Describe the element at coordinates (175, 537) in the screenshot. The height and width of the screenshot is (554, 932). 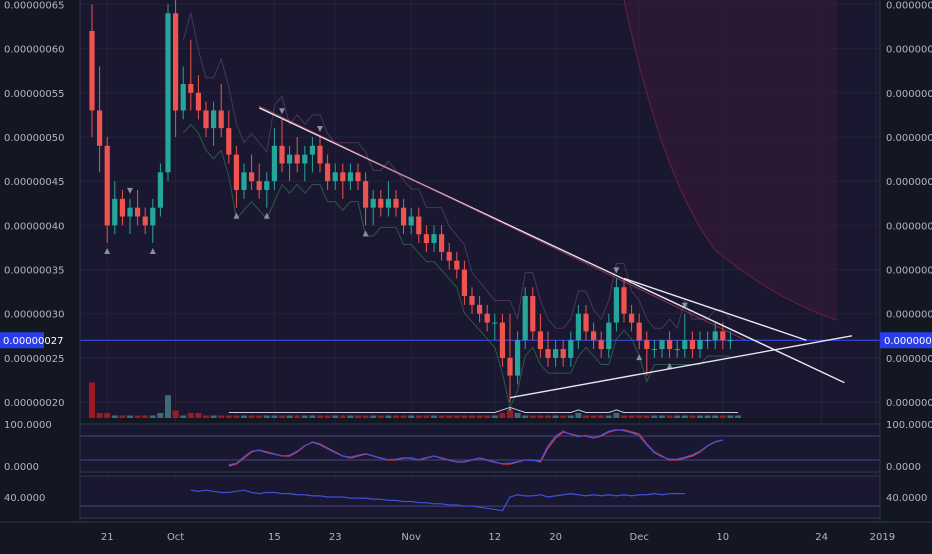
I see `time-tick-label: Oct` at that location.